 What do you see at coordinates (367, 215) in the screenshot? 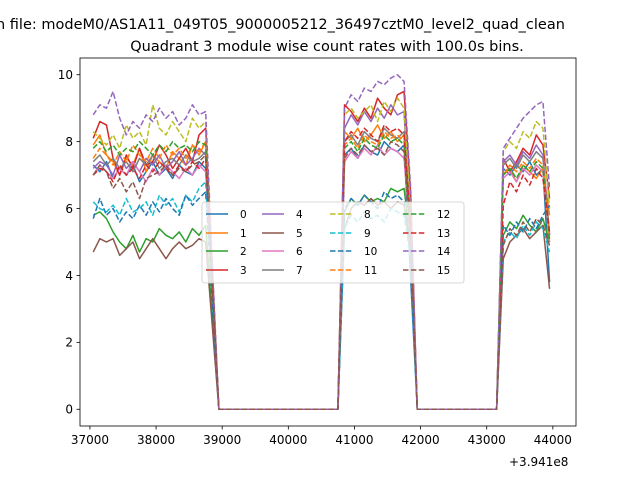
I see `legend-label-8: 8` at bounding box center [367, 215].